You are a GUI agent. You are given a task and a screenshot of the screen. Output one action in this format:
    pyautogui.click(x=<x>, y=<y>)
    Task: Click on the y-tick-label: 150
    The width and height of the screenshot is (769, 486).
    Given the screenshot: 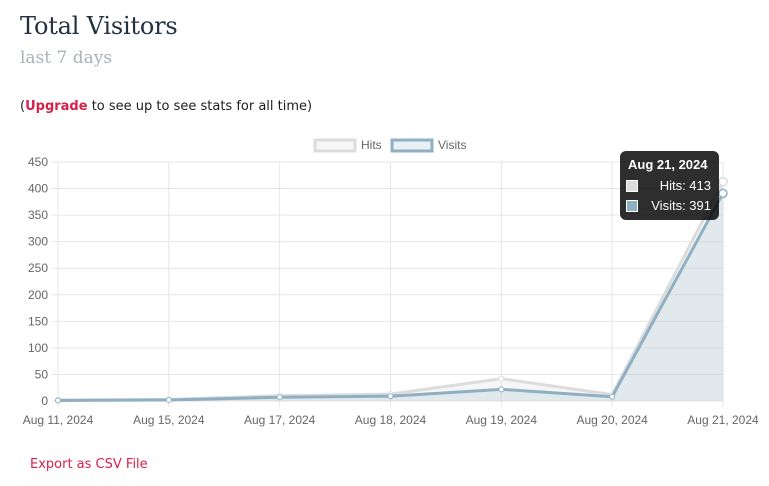 What is the action you would take?
    pyautogui.click(x=38, y=321)
    